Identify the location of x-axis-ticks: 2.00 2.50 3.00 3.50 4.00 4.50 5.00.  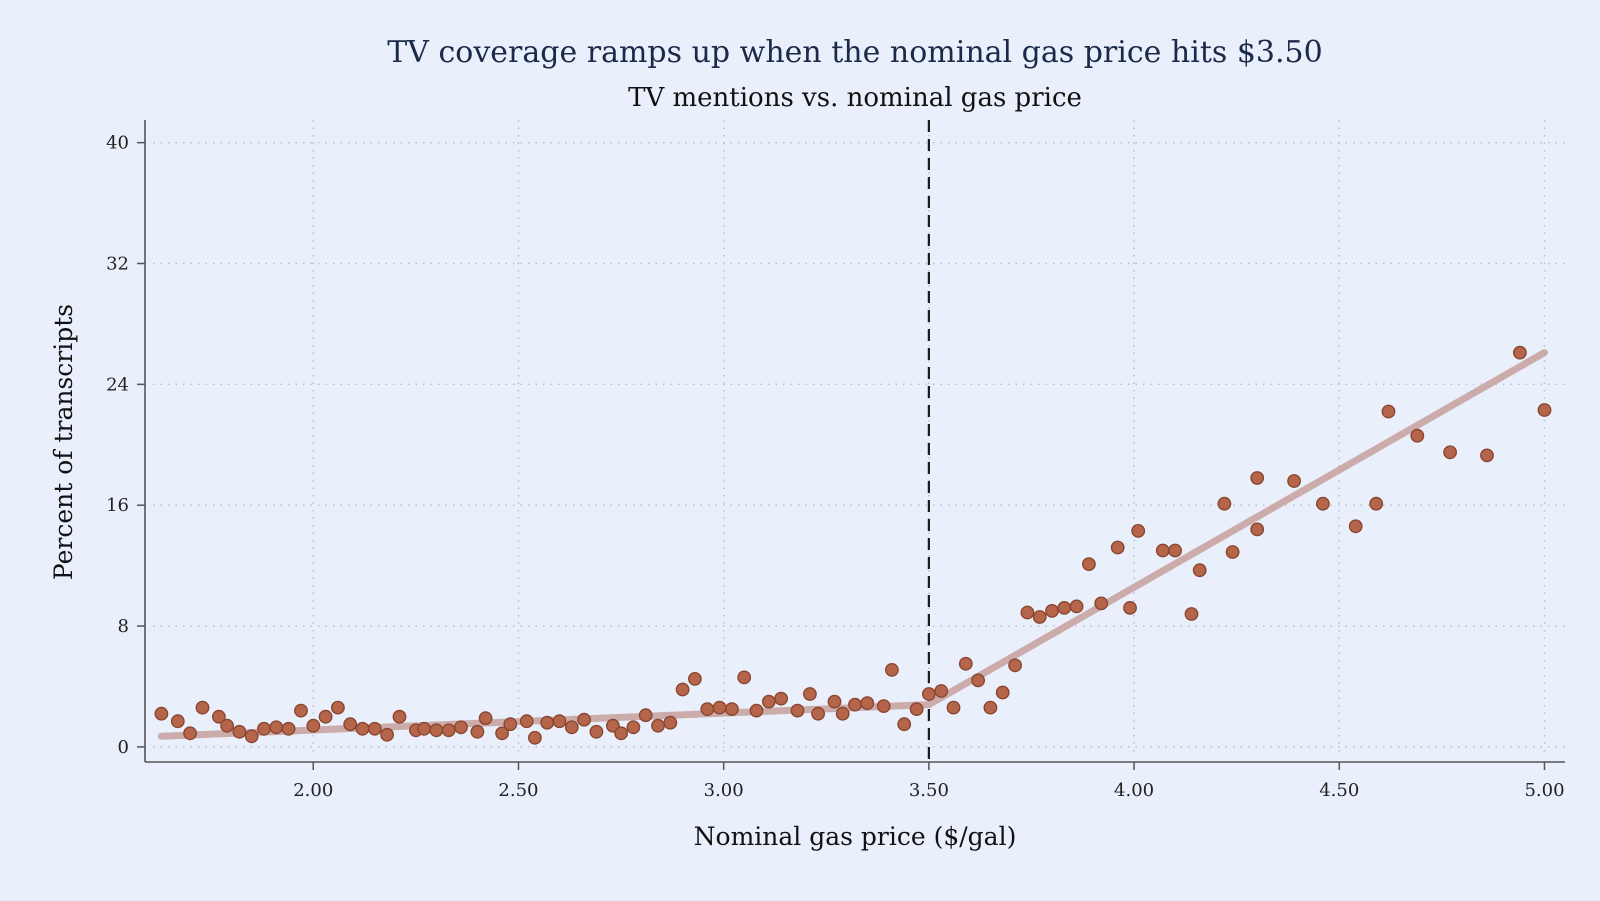
(929, 781).